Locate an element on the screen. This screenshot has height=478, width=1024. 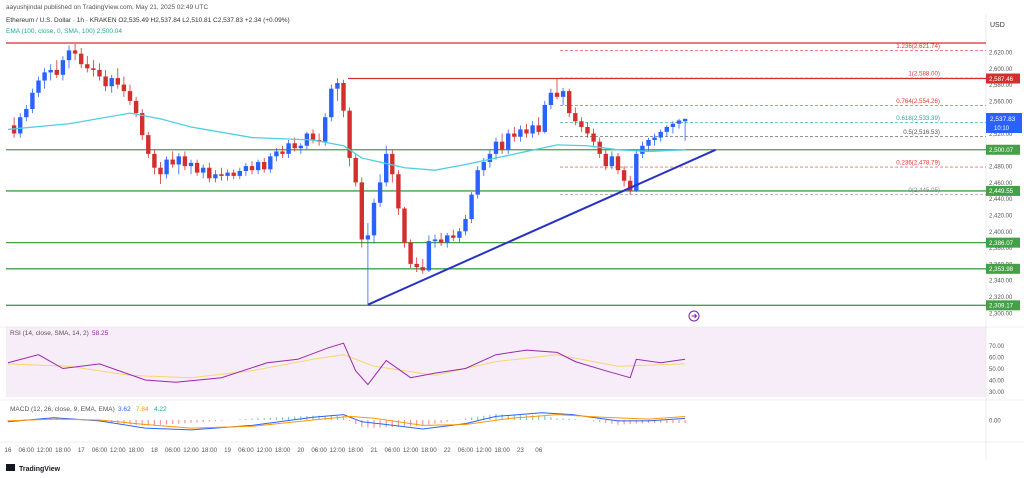
fib-label-6: 0(2,445.05) is located at coordinates (924, 190).